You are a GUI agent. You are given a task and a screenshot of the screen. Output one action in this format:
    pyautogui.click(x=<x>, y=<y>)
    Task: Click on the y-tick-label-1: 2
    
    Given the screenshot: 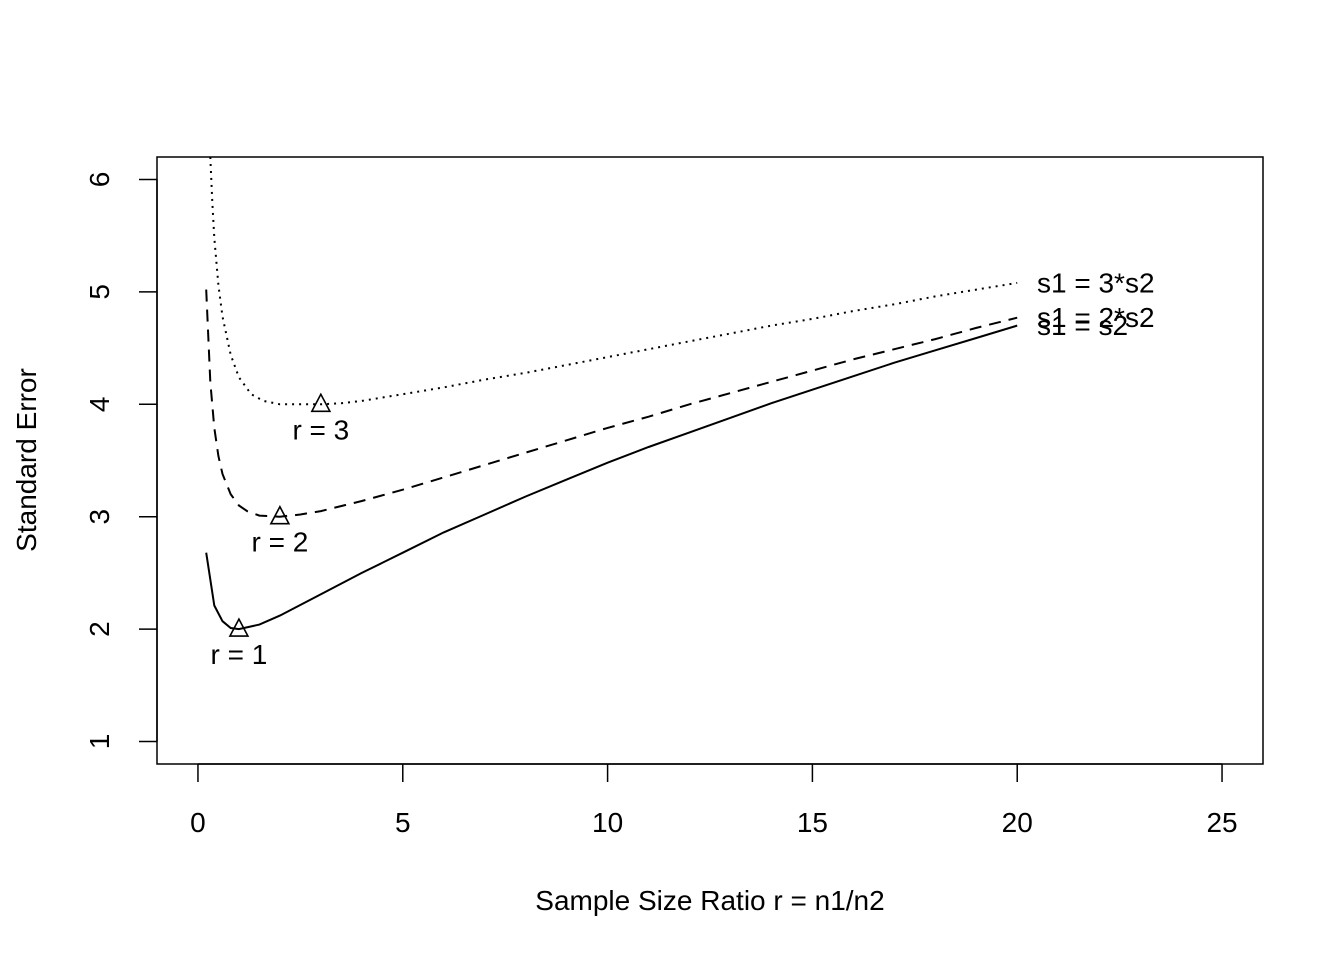 What is the action you would take?
    pyautogui.click(x=99, y=629)
    